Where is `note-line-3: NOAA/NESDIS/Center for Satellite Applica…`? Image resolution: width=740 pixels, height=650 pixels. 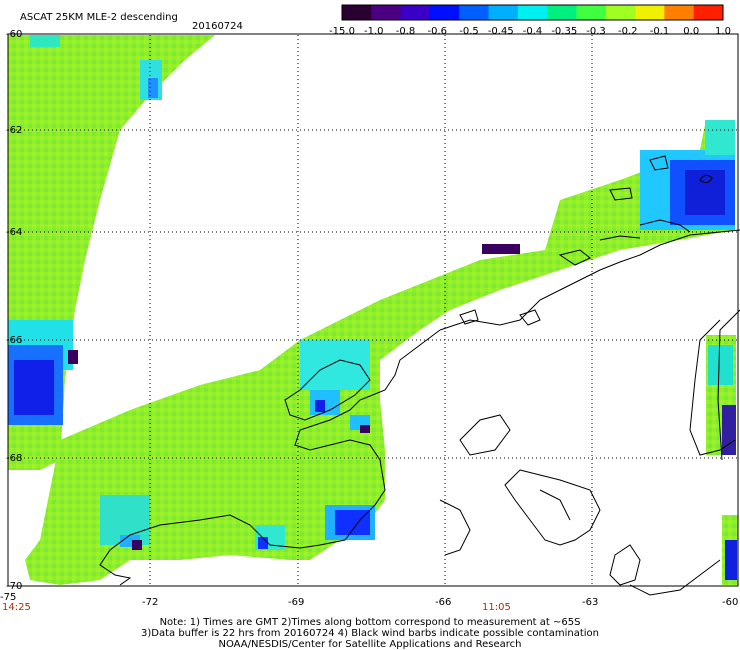
note-line-3: NOAA/NESDIS/Center for Satellite Applica… is located at coordinates (370, 644).